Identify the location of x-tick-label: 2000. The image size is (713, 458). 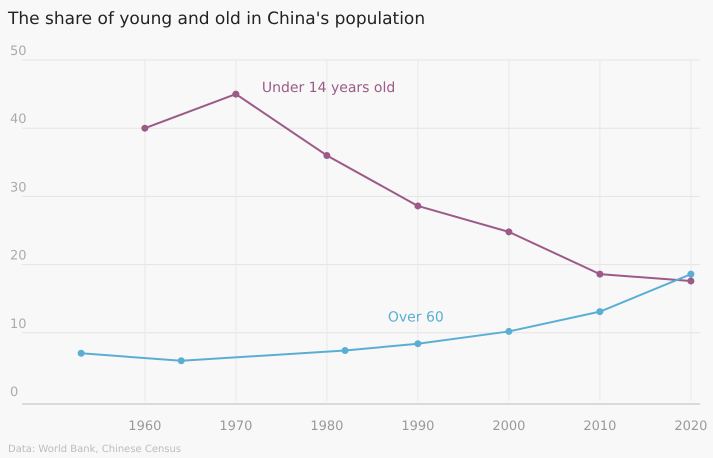
(509, 426).